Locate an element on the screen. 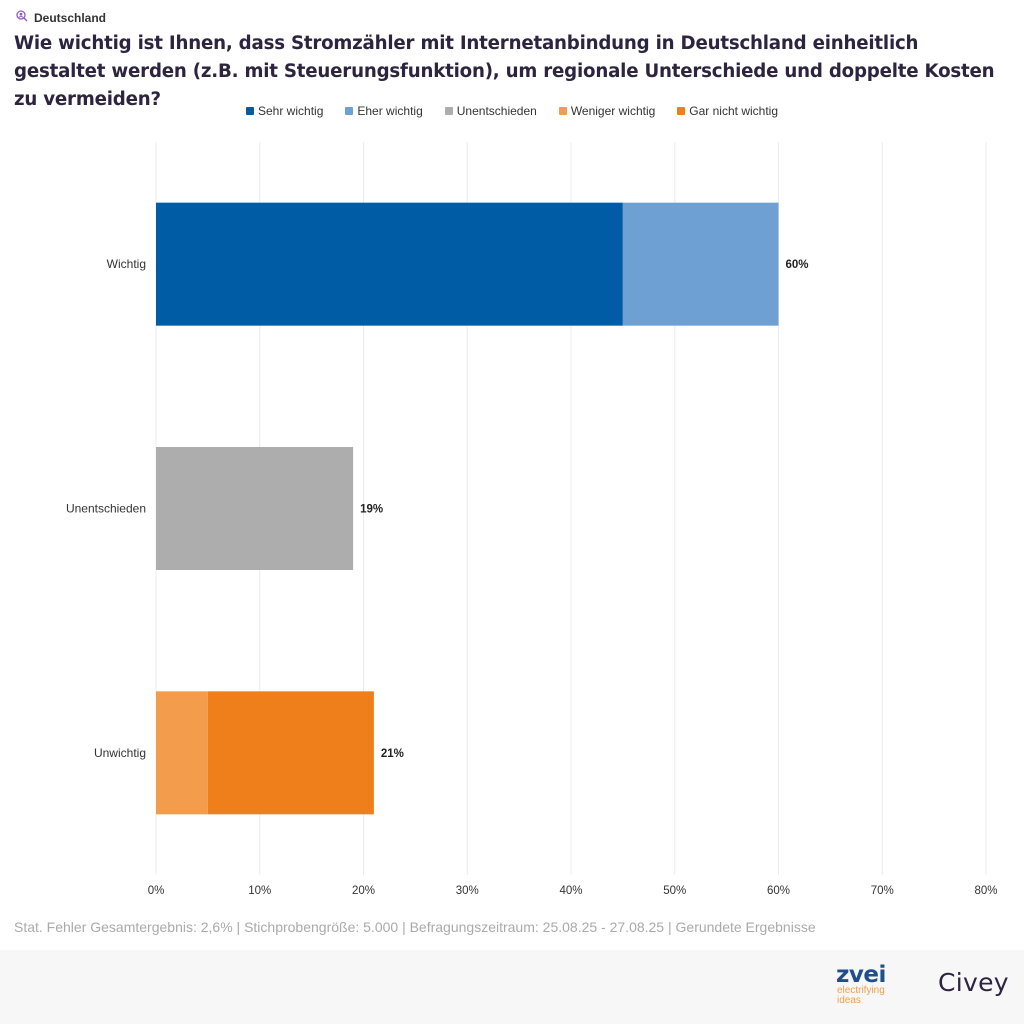 The height and width of the screenshot is (1024, 1024). data-label: 60% is located at coordinates (797, 265).